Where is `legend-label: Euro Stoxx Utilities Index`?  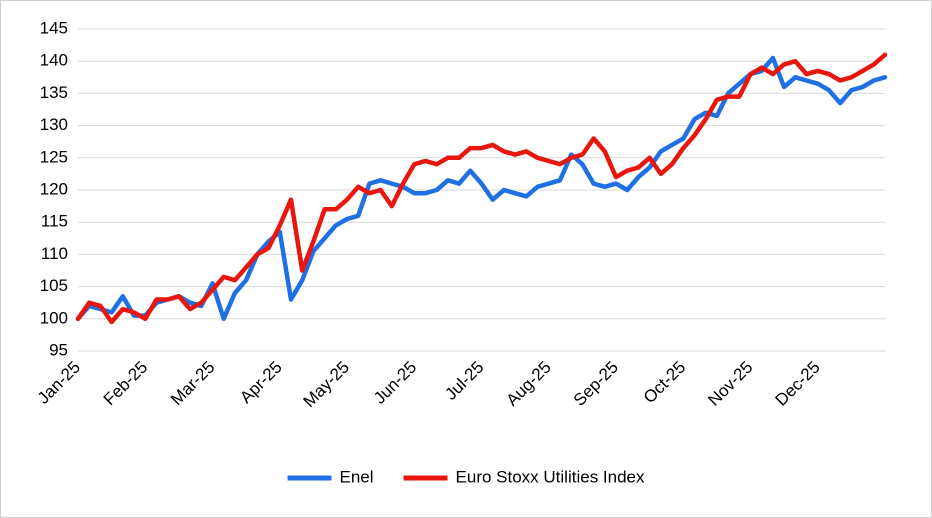
legend-label: Euro Stoxx Utilities Index is located at coordinates (550, 476).